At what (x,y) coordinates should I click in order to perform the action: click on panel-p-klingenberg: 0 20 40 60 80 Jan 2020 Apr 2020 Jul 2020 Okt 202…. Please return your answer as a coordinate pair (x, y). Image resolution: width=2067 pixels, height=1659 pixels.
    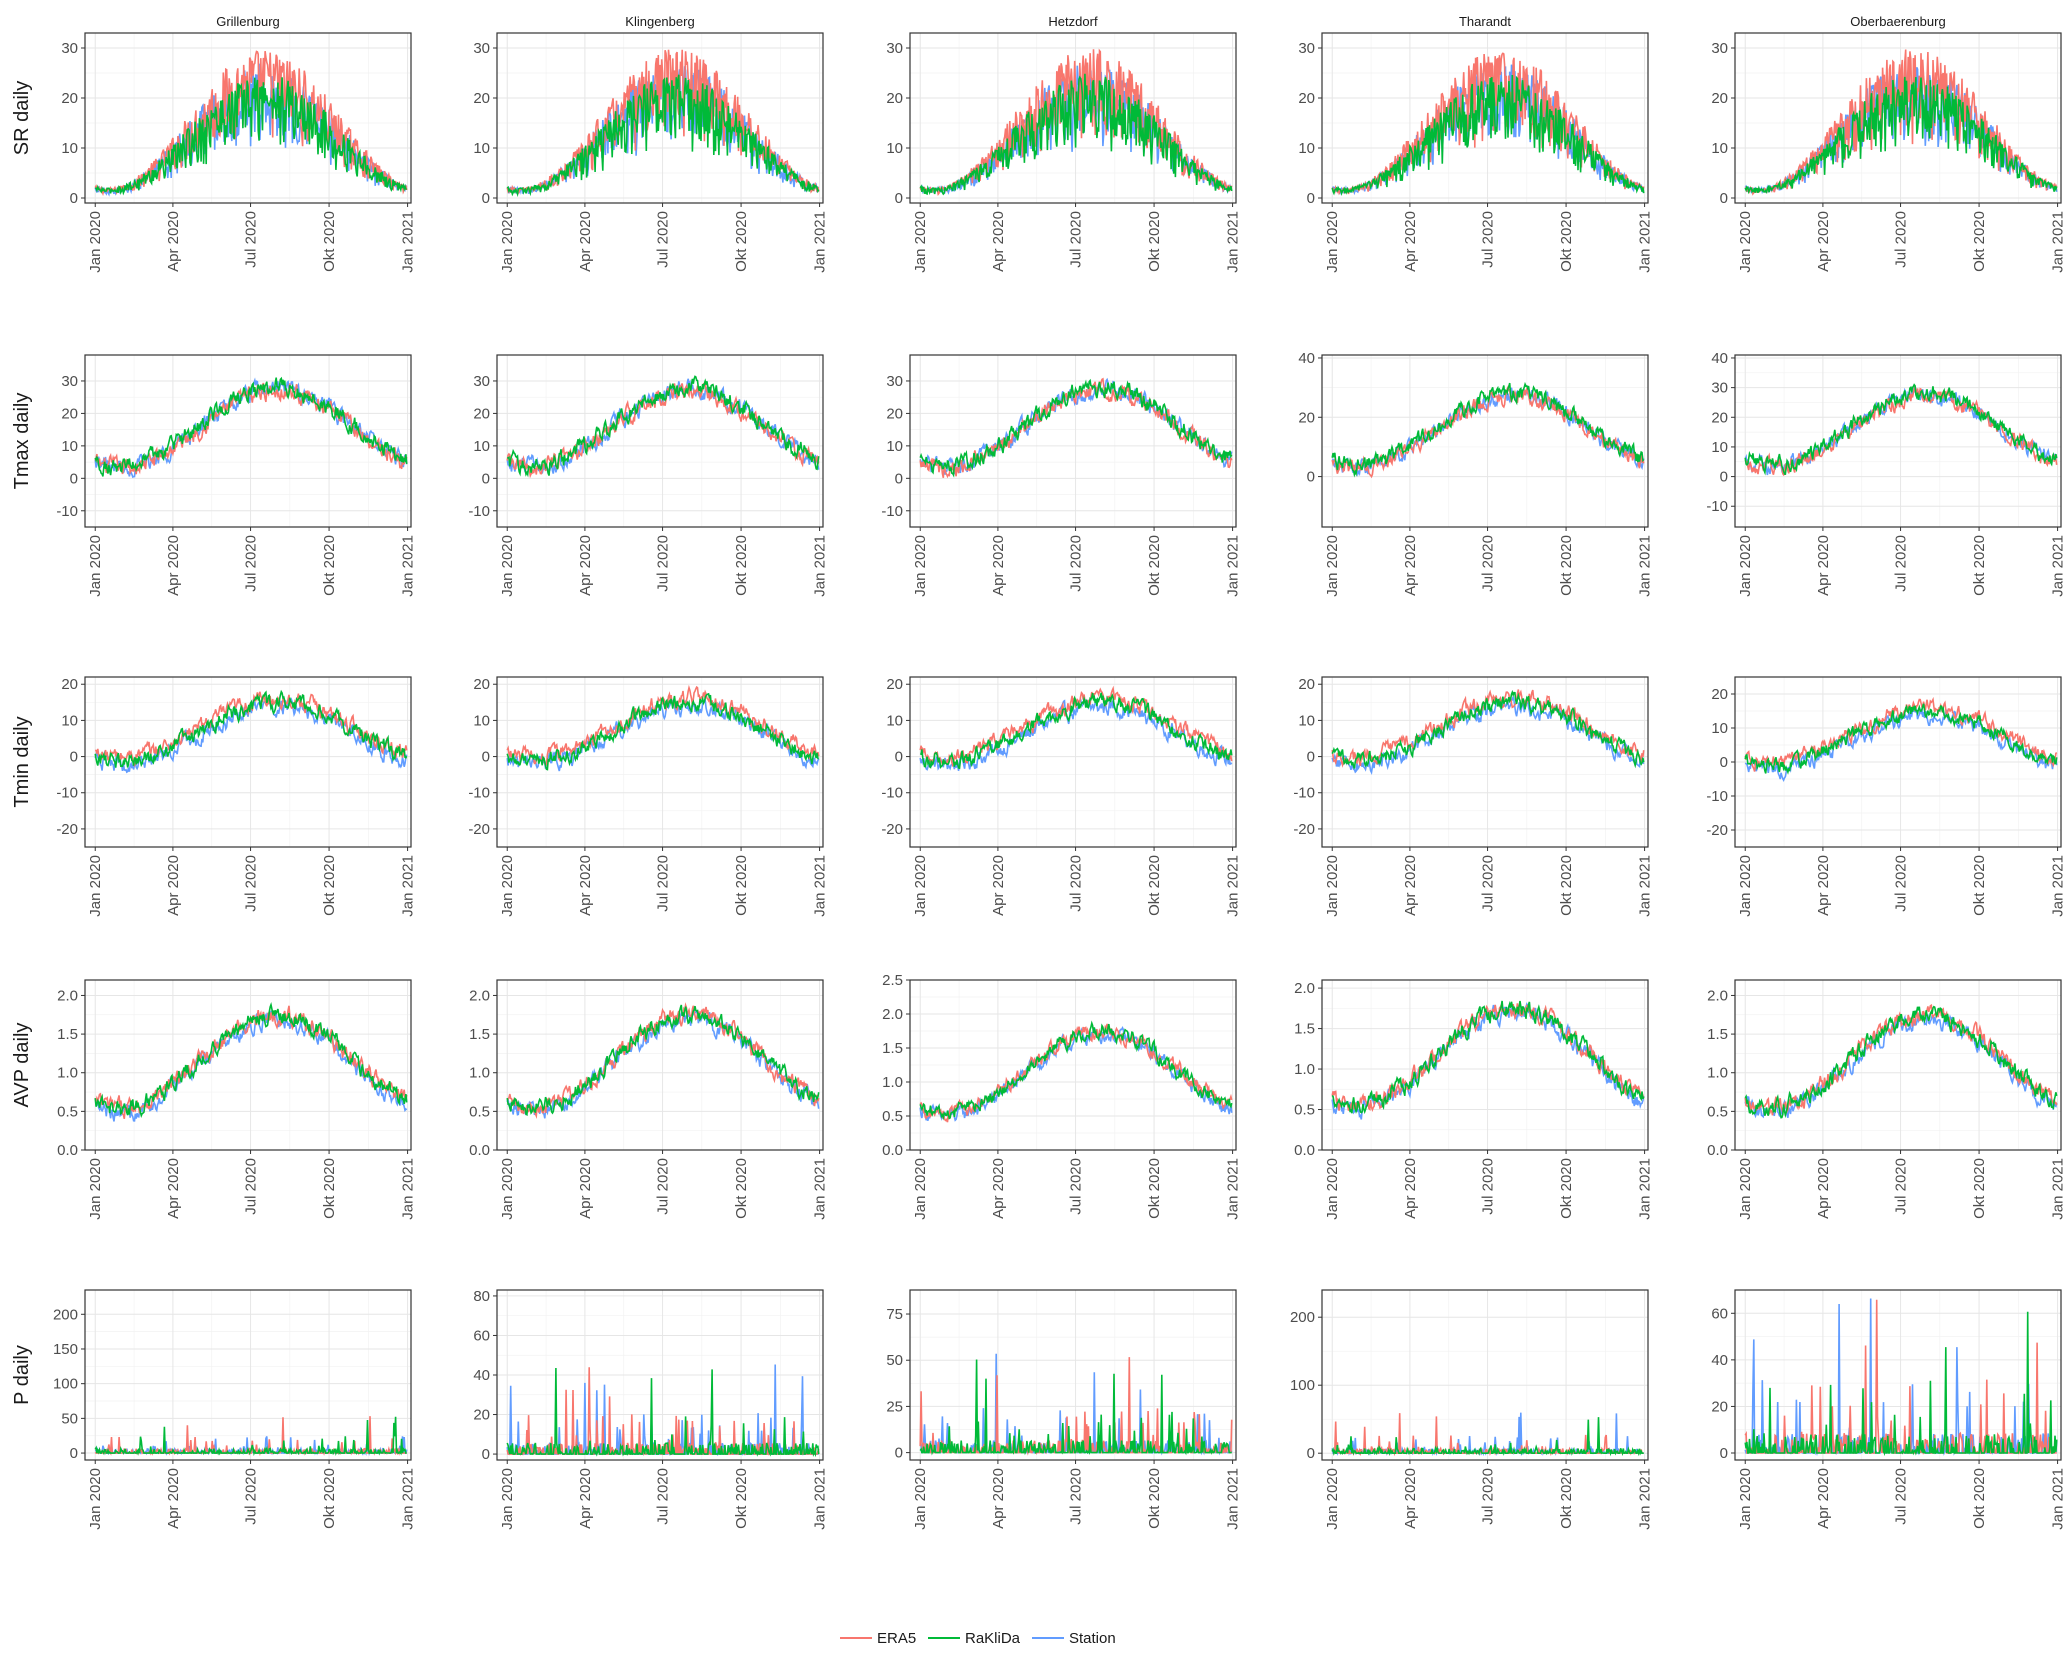
    Looking at the image, I should click on (650, 1409).